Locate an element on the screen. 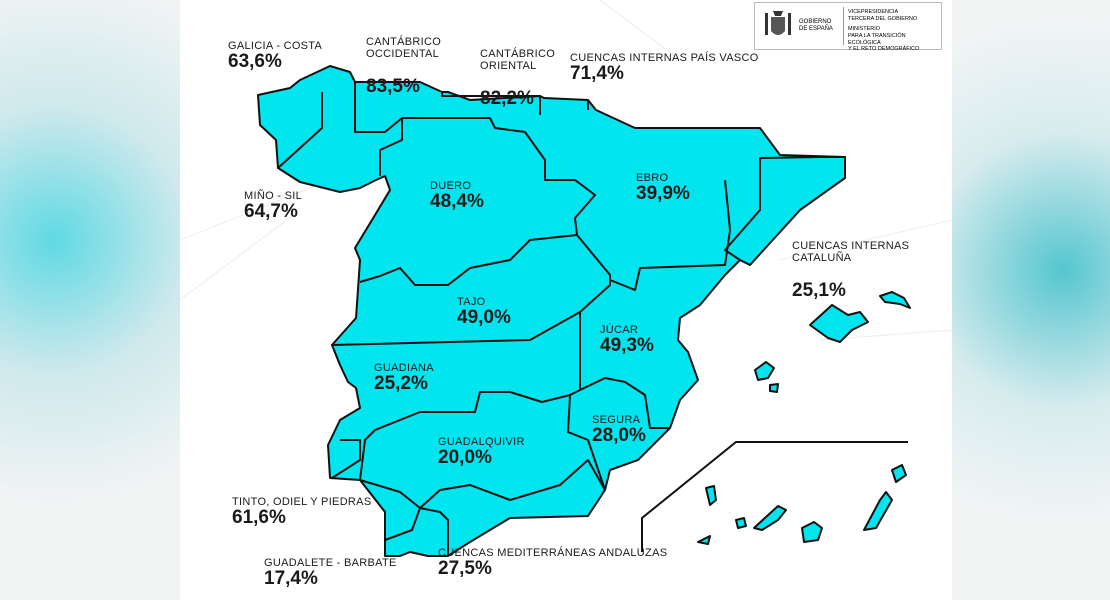 This screenshot has height=600, width=1110. basin-value: 61,6% is located at coordinates (259, 518).